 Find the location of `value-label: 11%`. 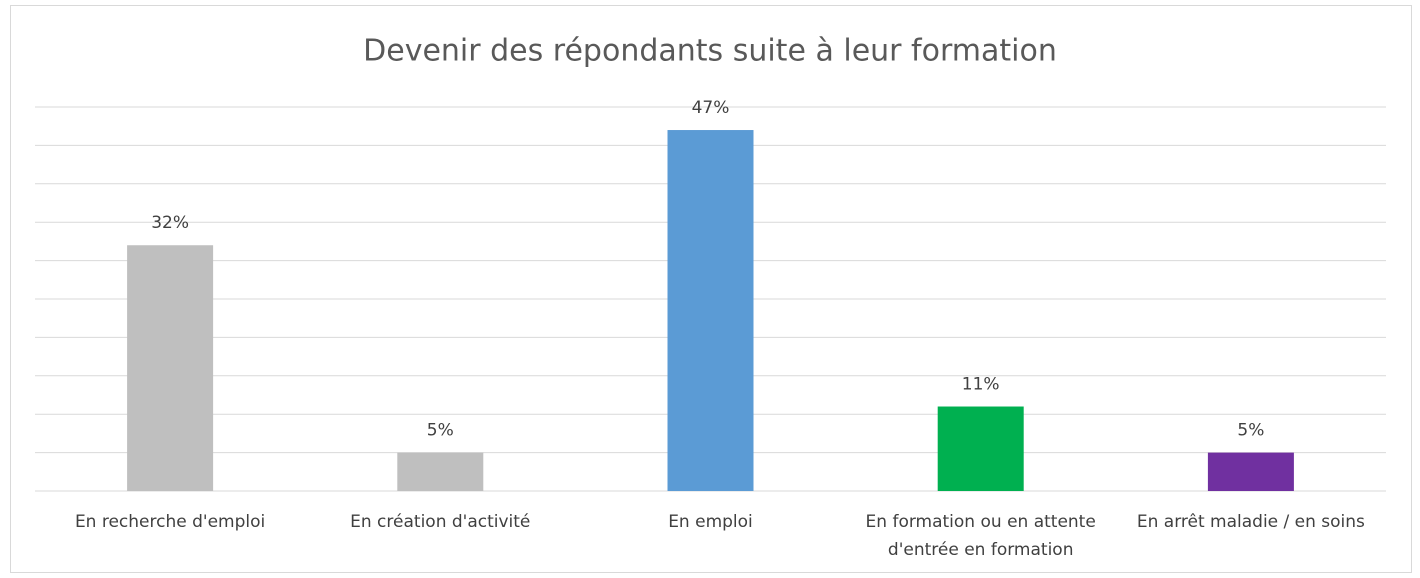

value-label: 11% is located at coordinates (981, 385).